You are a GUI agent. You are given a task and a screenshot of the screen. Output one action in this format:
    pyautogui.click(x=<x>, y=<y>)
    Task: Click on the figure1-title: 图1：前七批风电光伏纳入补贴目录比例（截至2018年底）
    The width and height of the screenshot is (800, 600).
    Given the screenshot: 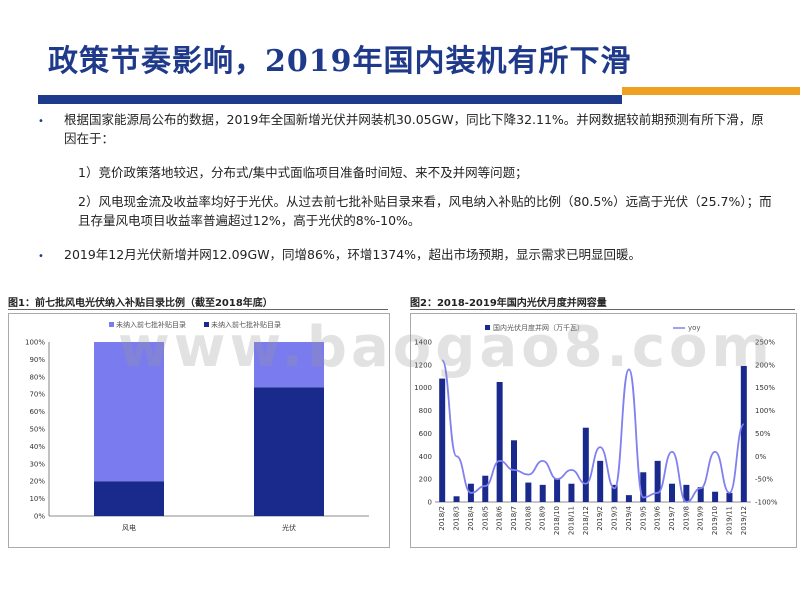 What is the action you would take?
    pyautogui.click(x=140, y=303)
    